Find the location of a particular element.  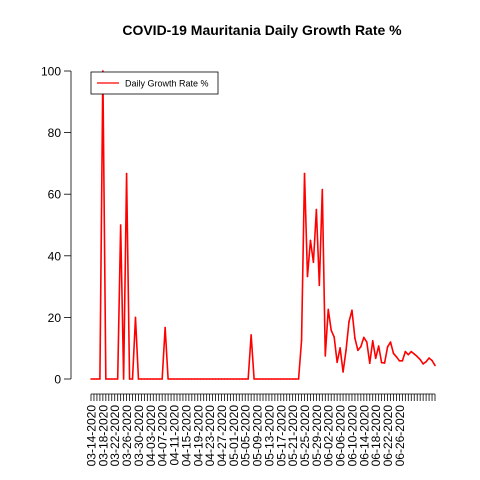

x-tick-label: 06-10-2020 is located at coordinates (352, 436).